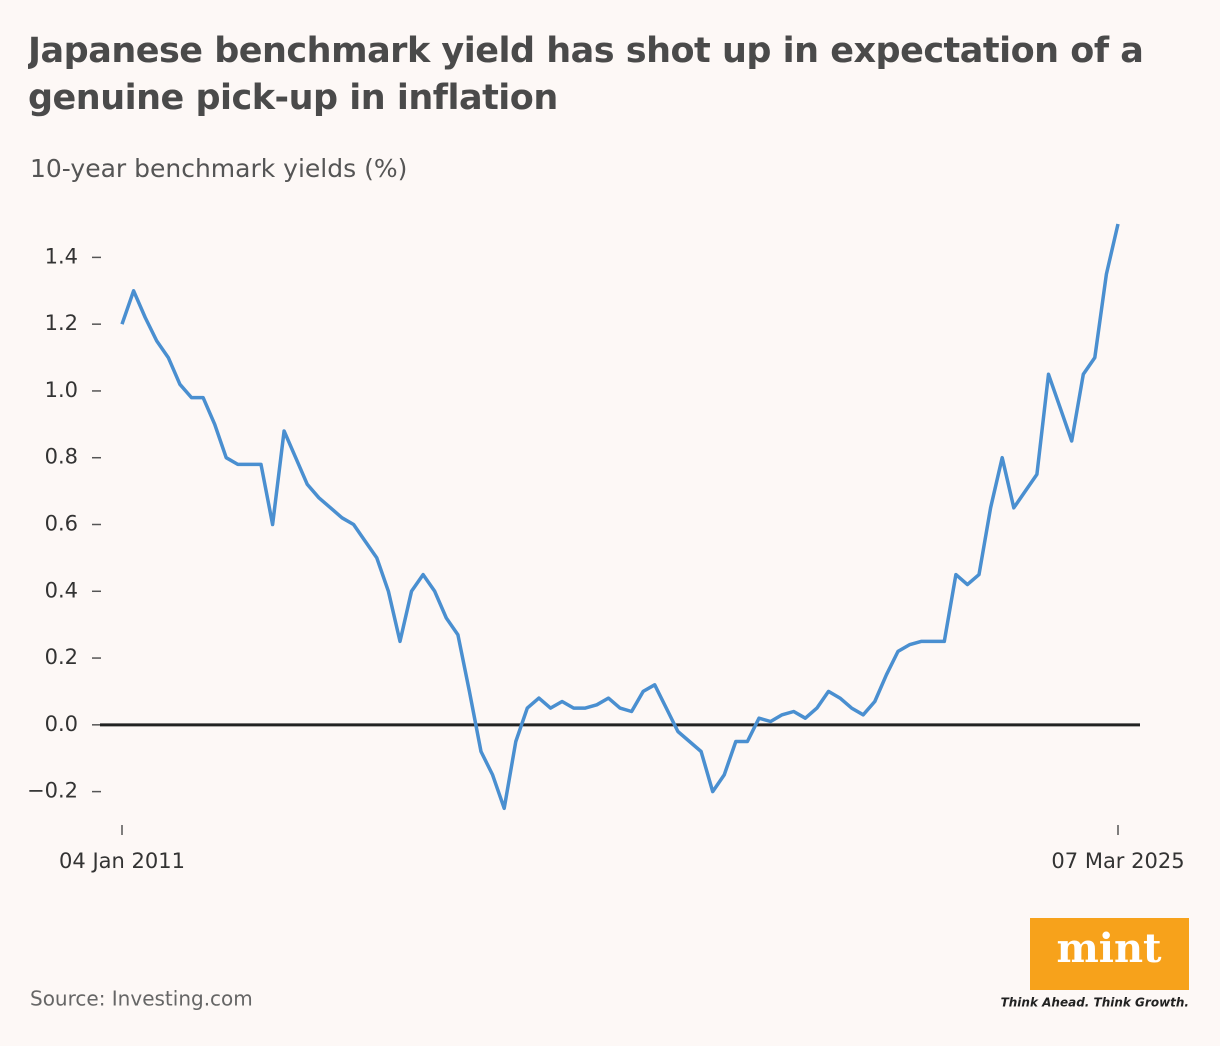 This screenshot has height=1046, width=1220. I want to click on y-tick-label: 1.4, so click(61, 256).